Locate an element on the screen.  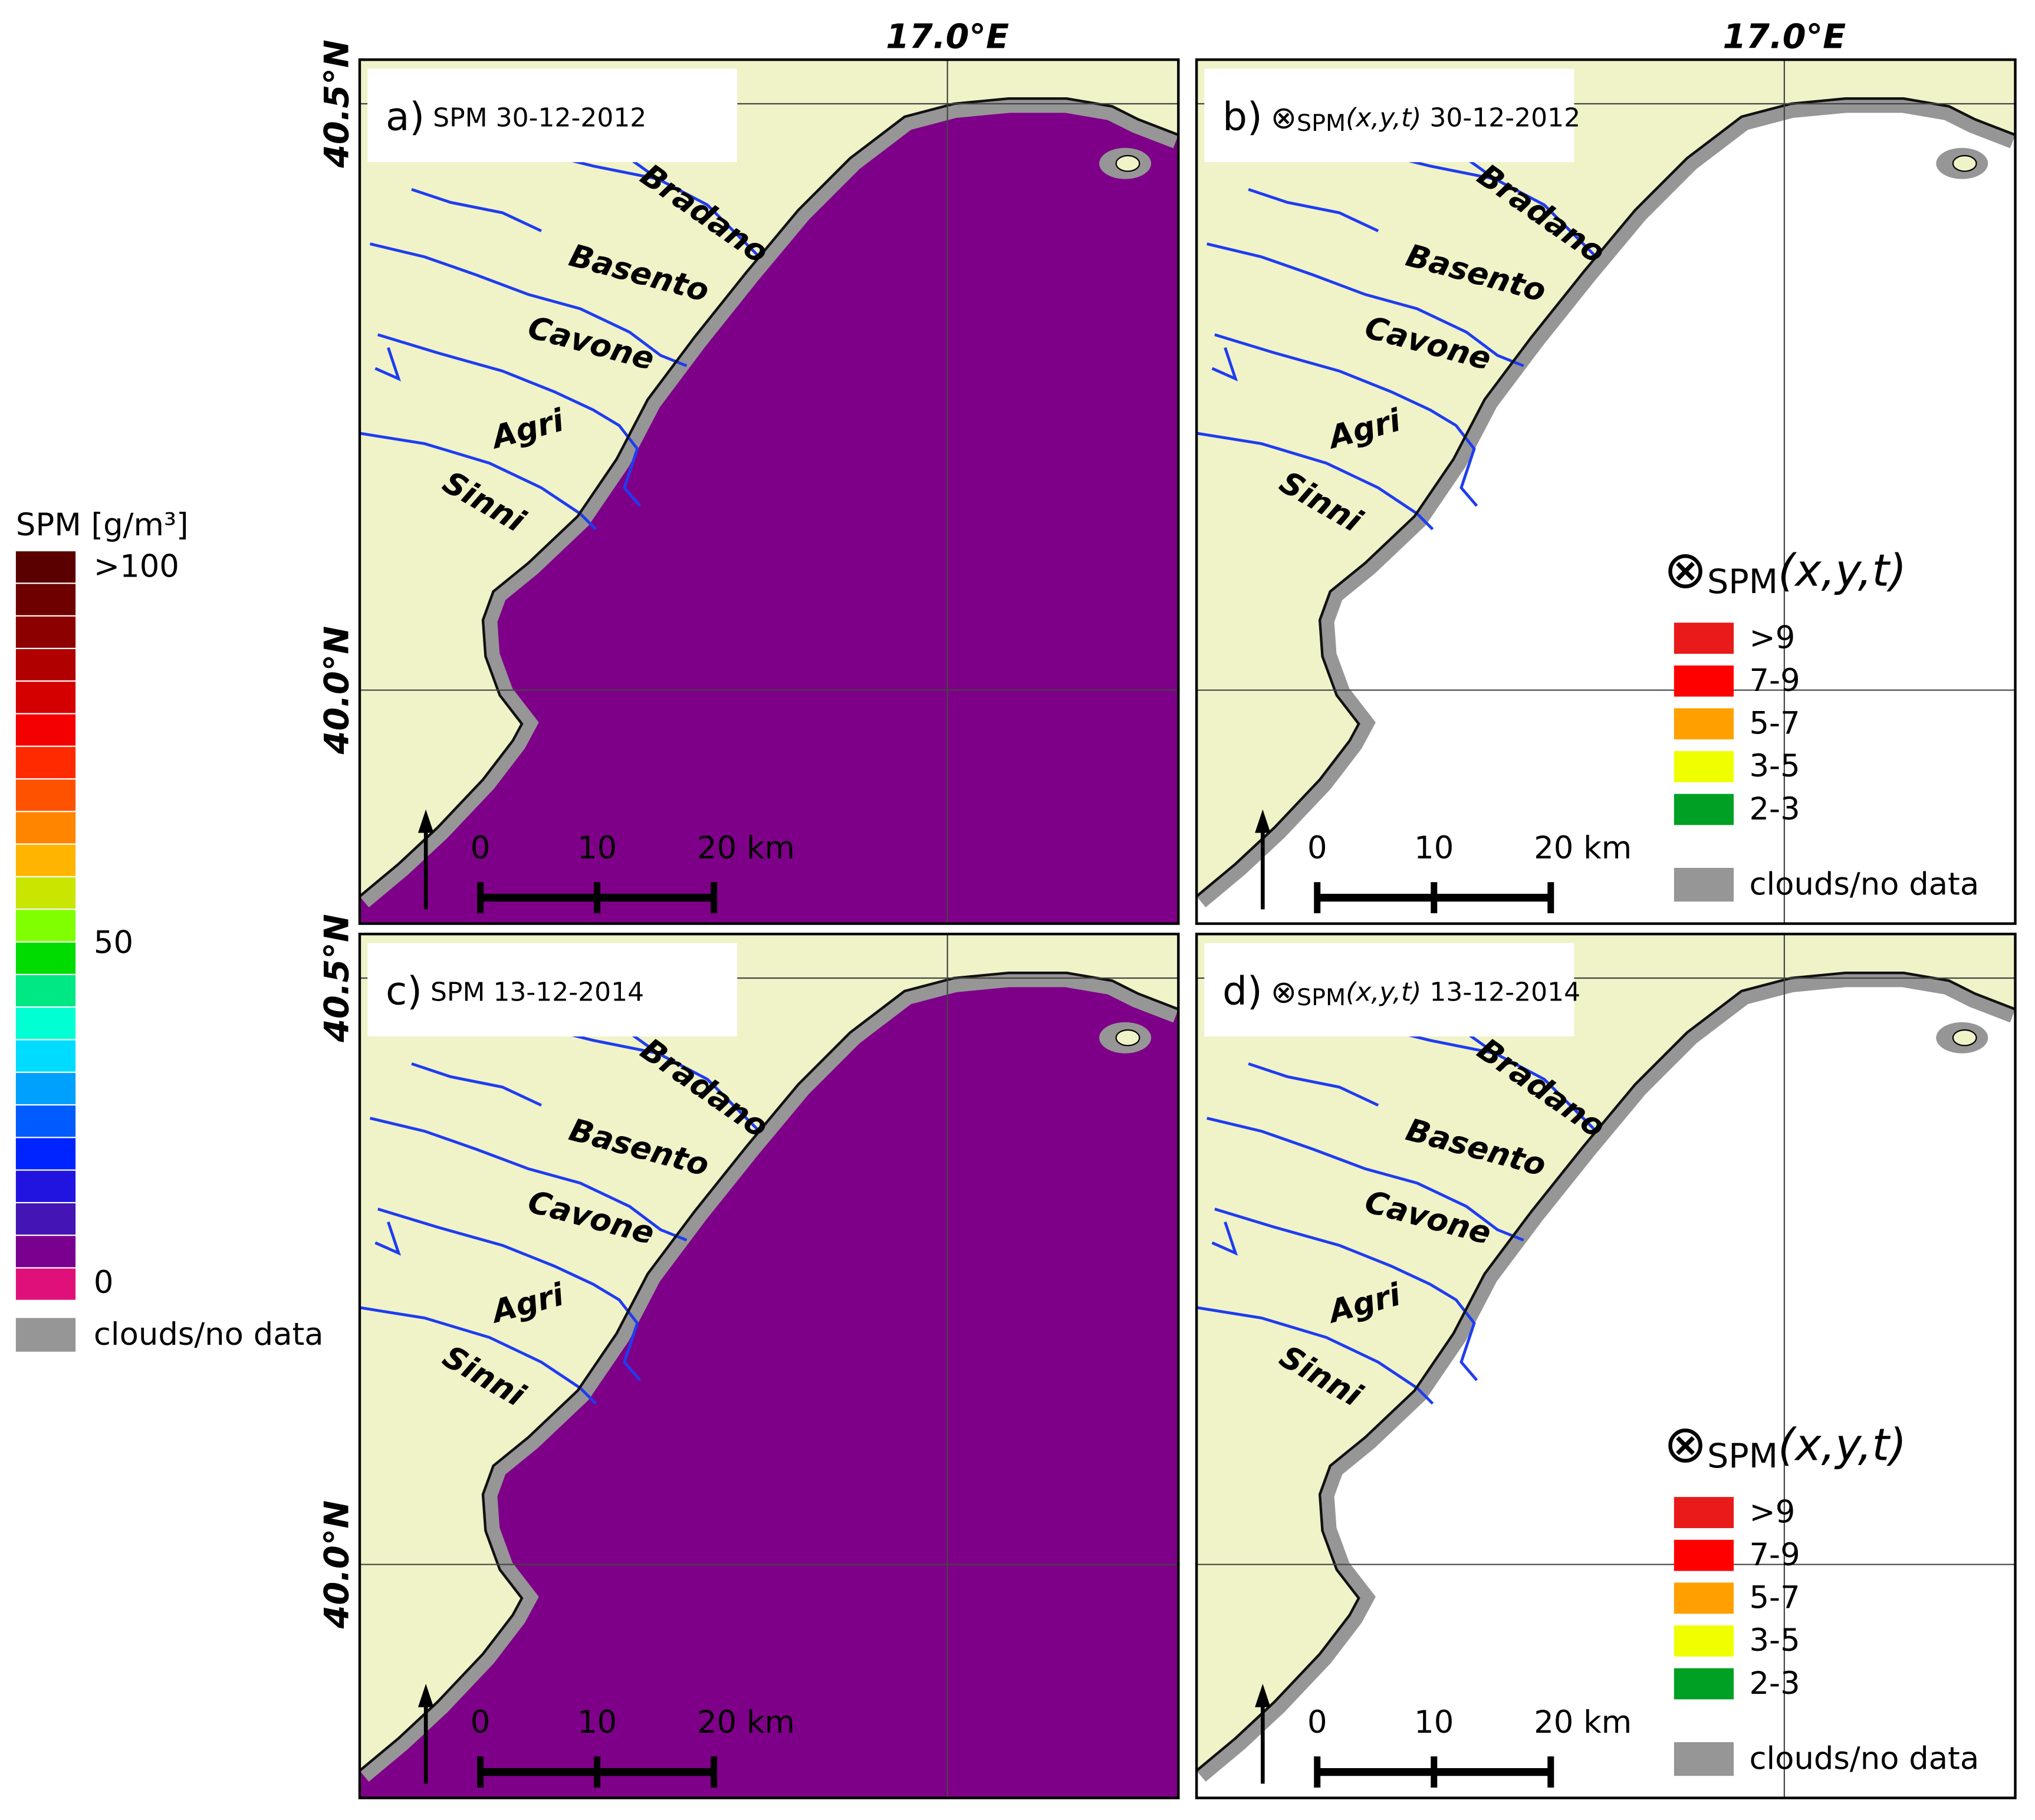
panel-date: 30-12-2012 is located at coordinates (1504, 118).